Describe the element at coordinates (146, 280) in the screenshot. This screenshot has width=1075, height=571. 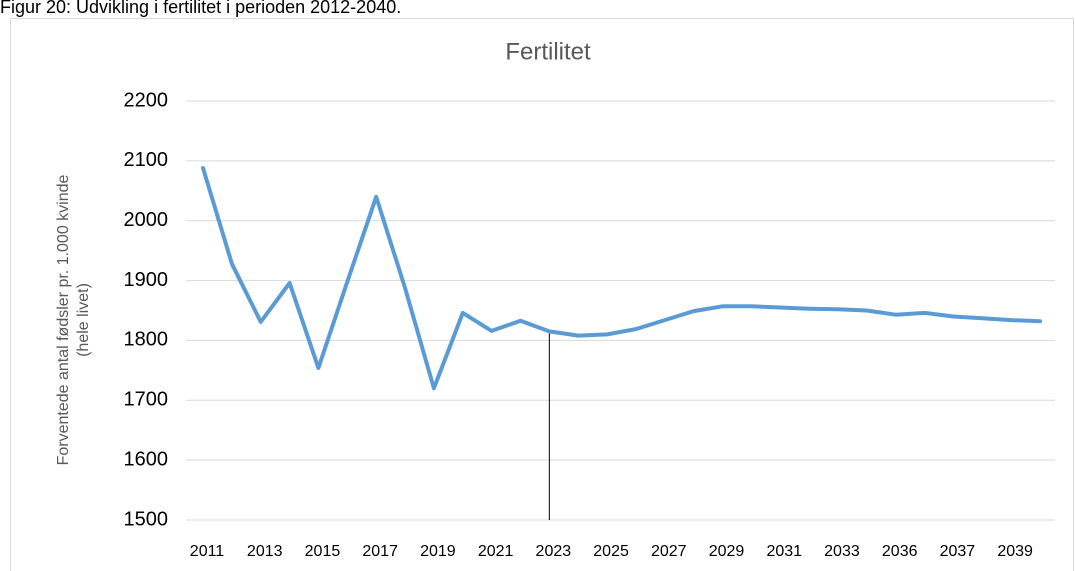
I see `y-tick-label: 1900` at that location.